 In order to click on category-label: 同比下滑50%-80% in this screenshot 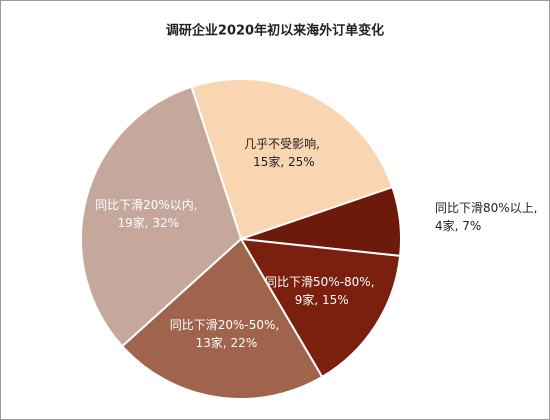, I will do `click(318, 281)`.